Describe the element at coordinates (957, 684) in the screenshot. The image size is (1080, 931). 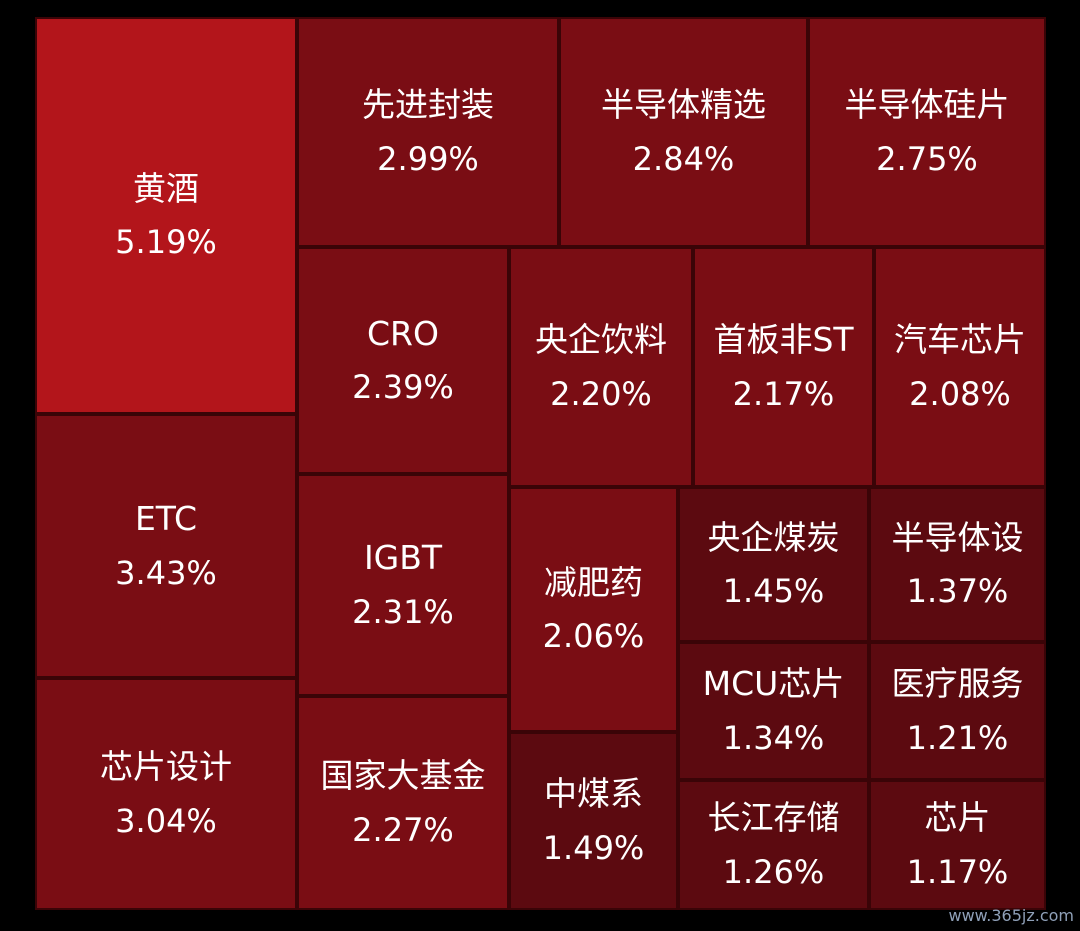
I see `tile-name: 医疗服务` at that location.